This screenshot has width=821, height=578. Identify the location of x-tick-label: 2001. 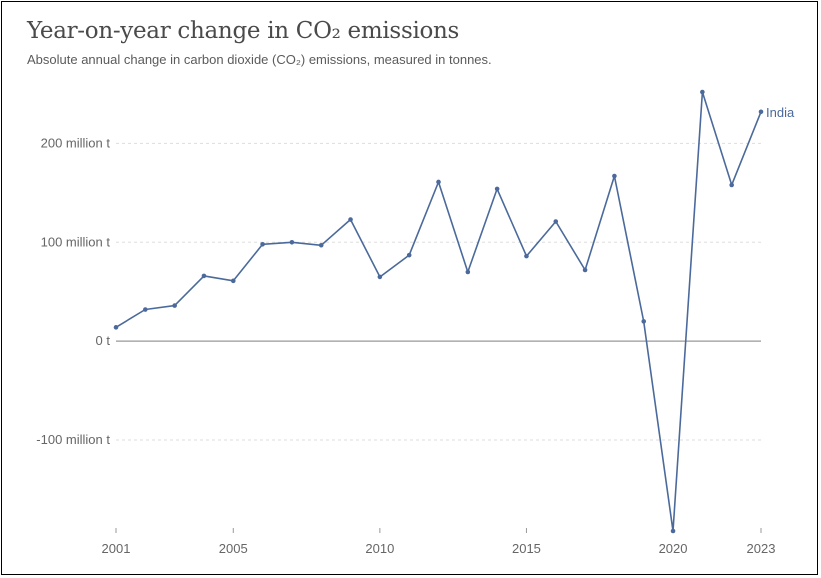
(116, 548).